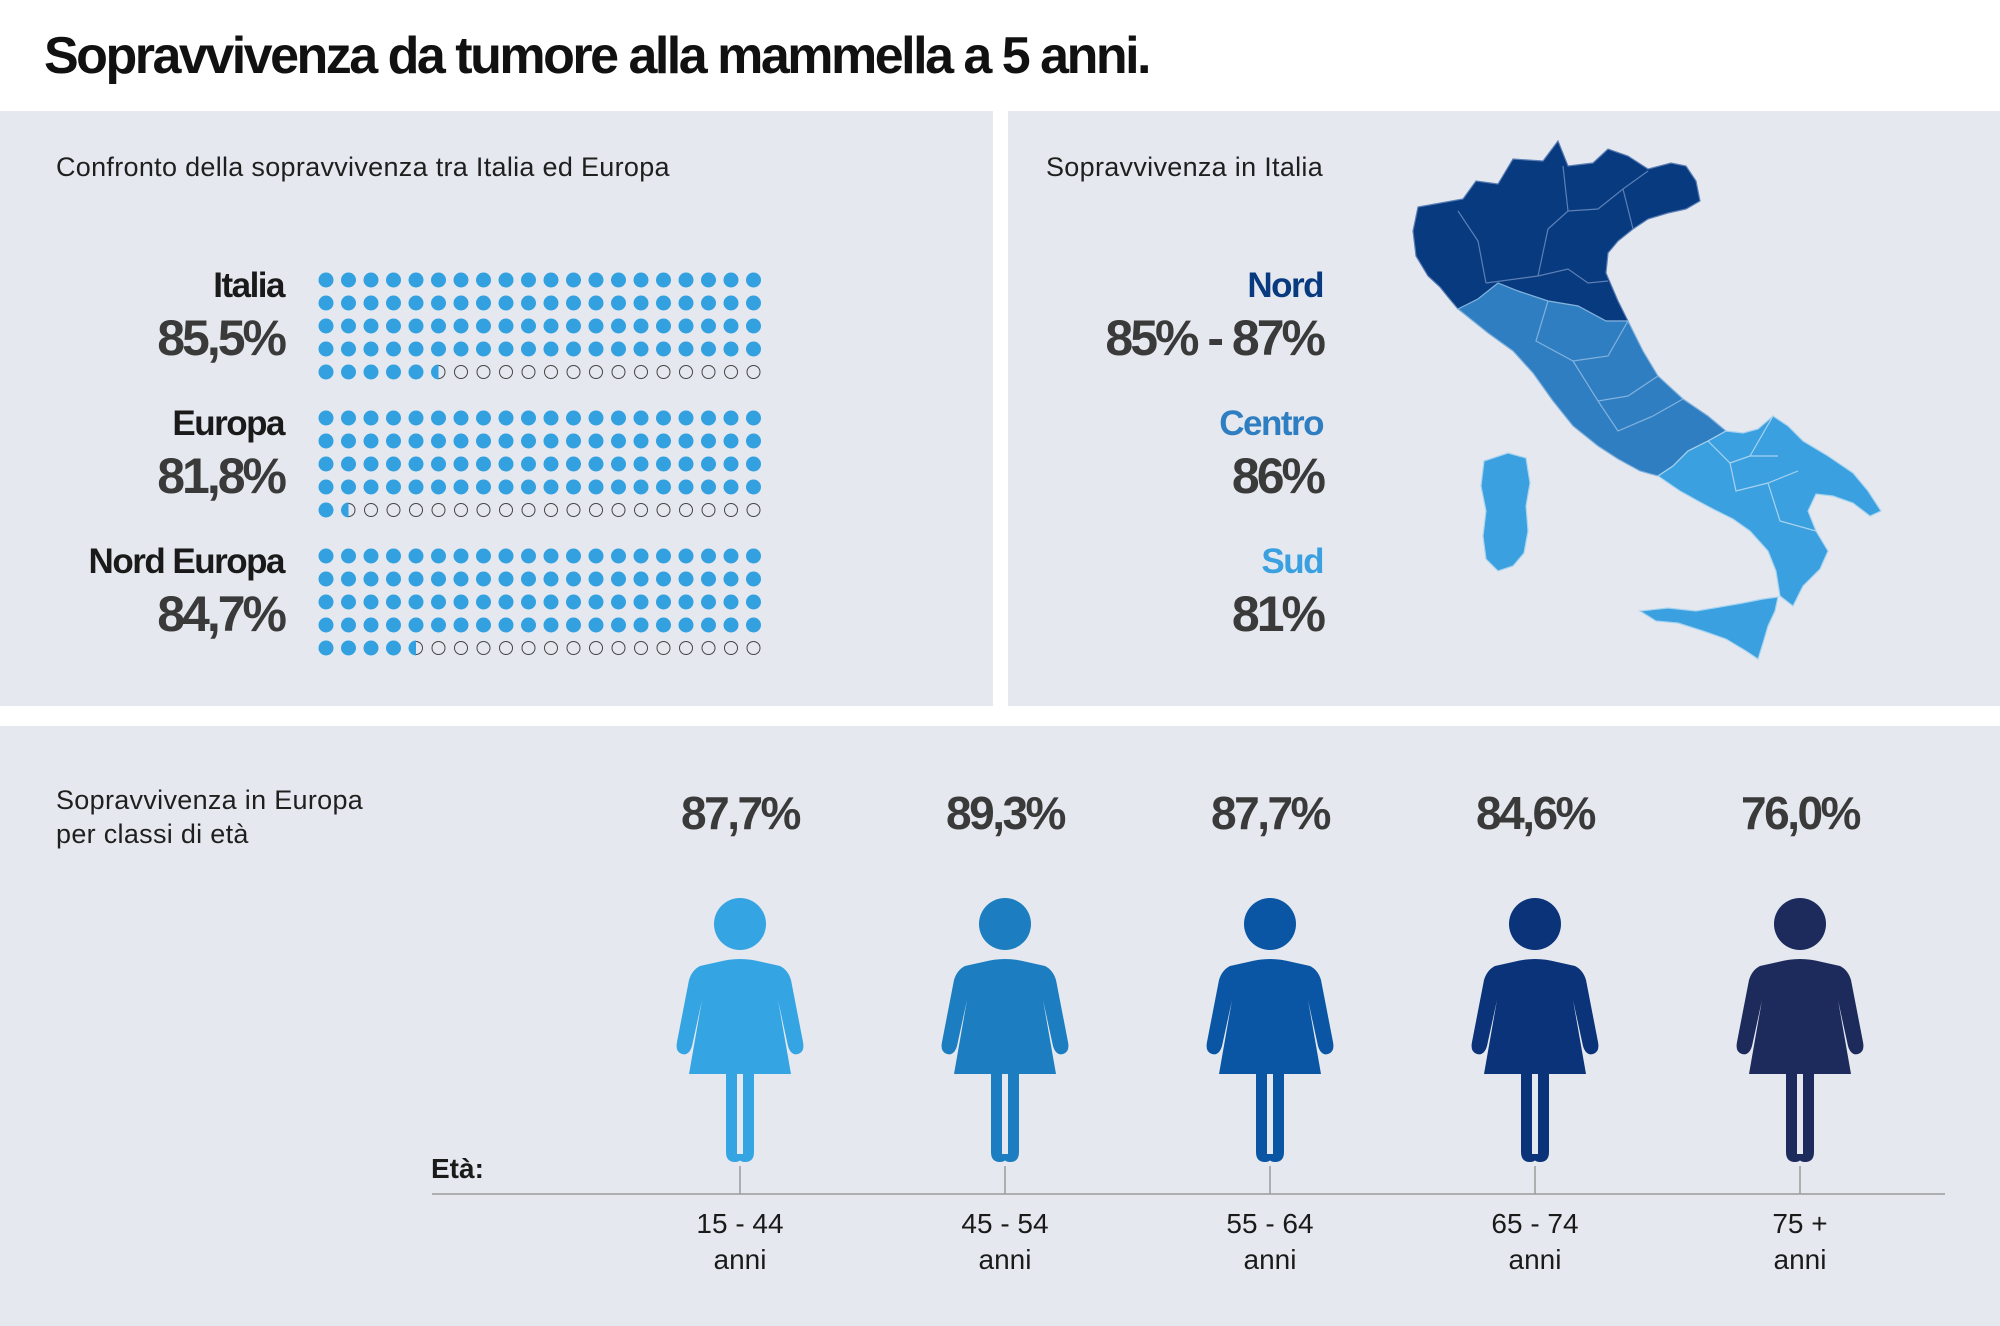 This screenshot has height=1326, width=2000. I want to click on age-subtitle-line1: Sopravvivenza in Europa, so click(210, 800).